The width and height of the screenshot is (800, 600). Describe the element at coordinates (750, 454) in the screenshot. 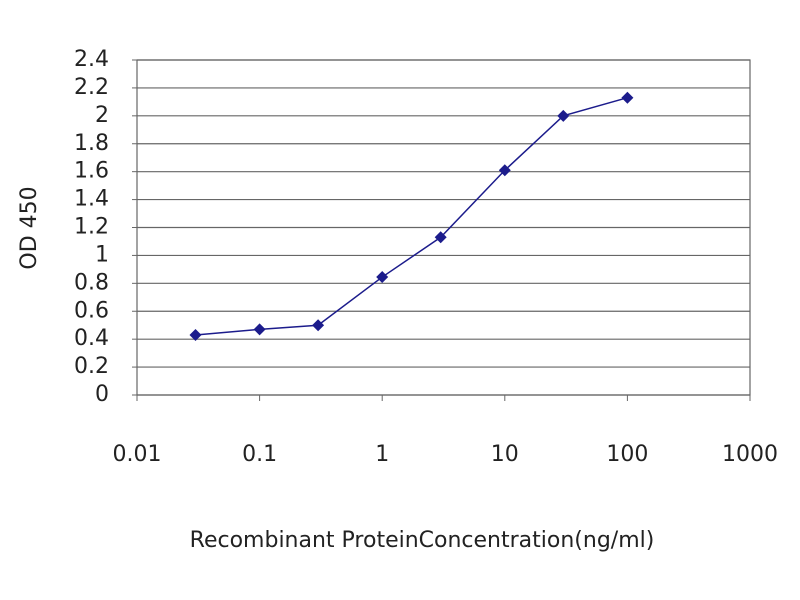

I see `x-tick-label: 1000` at that location.